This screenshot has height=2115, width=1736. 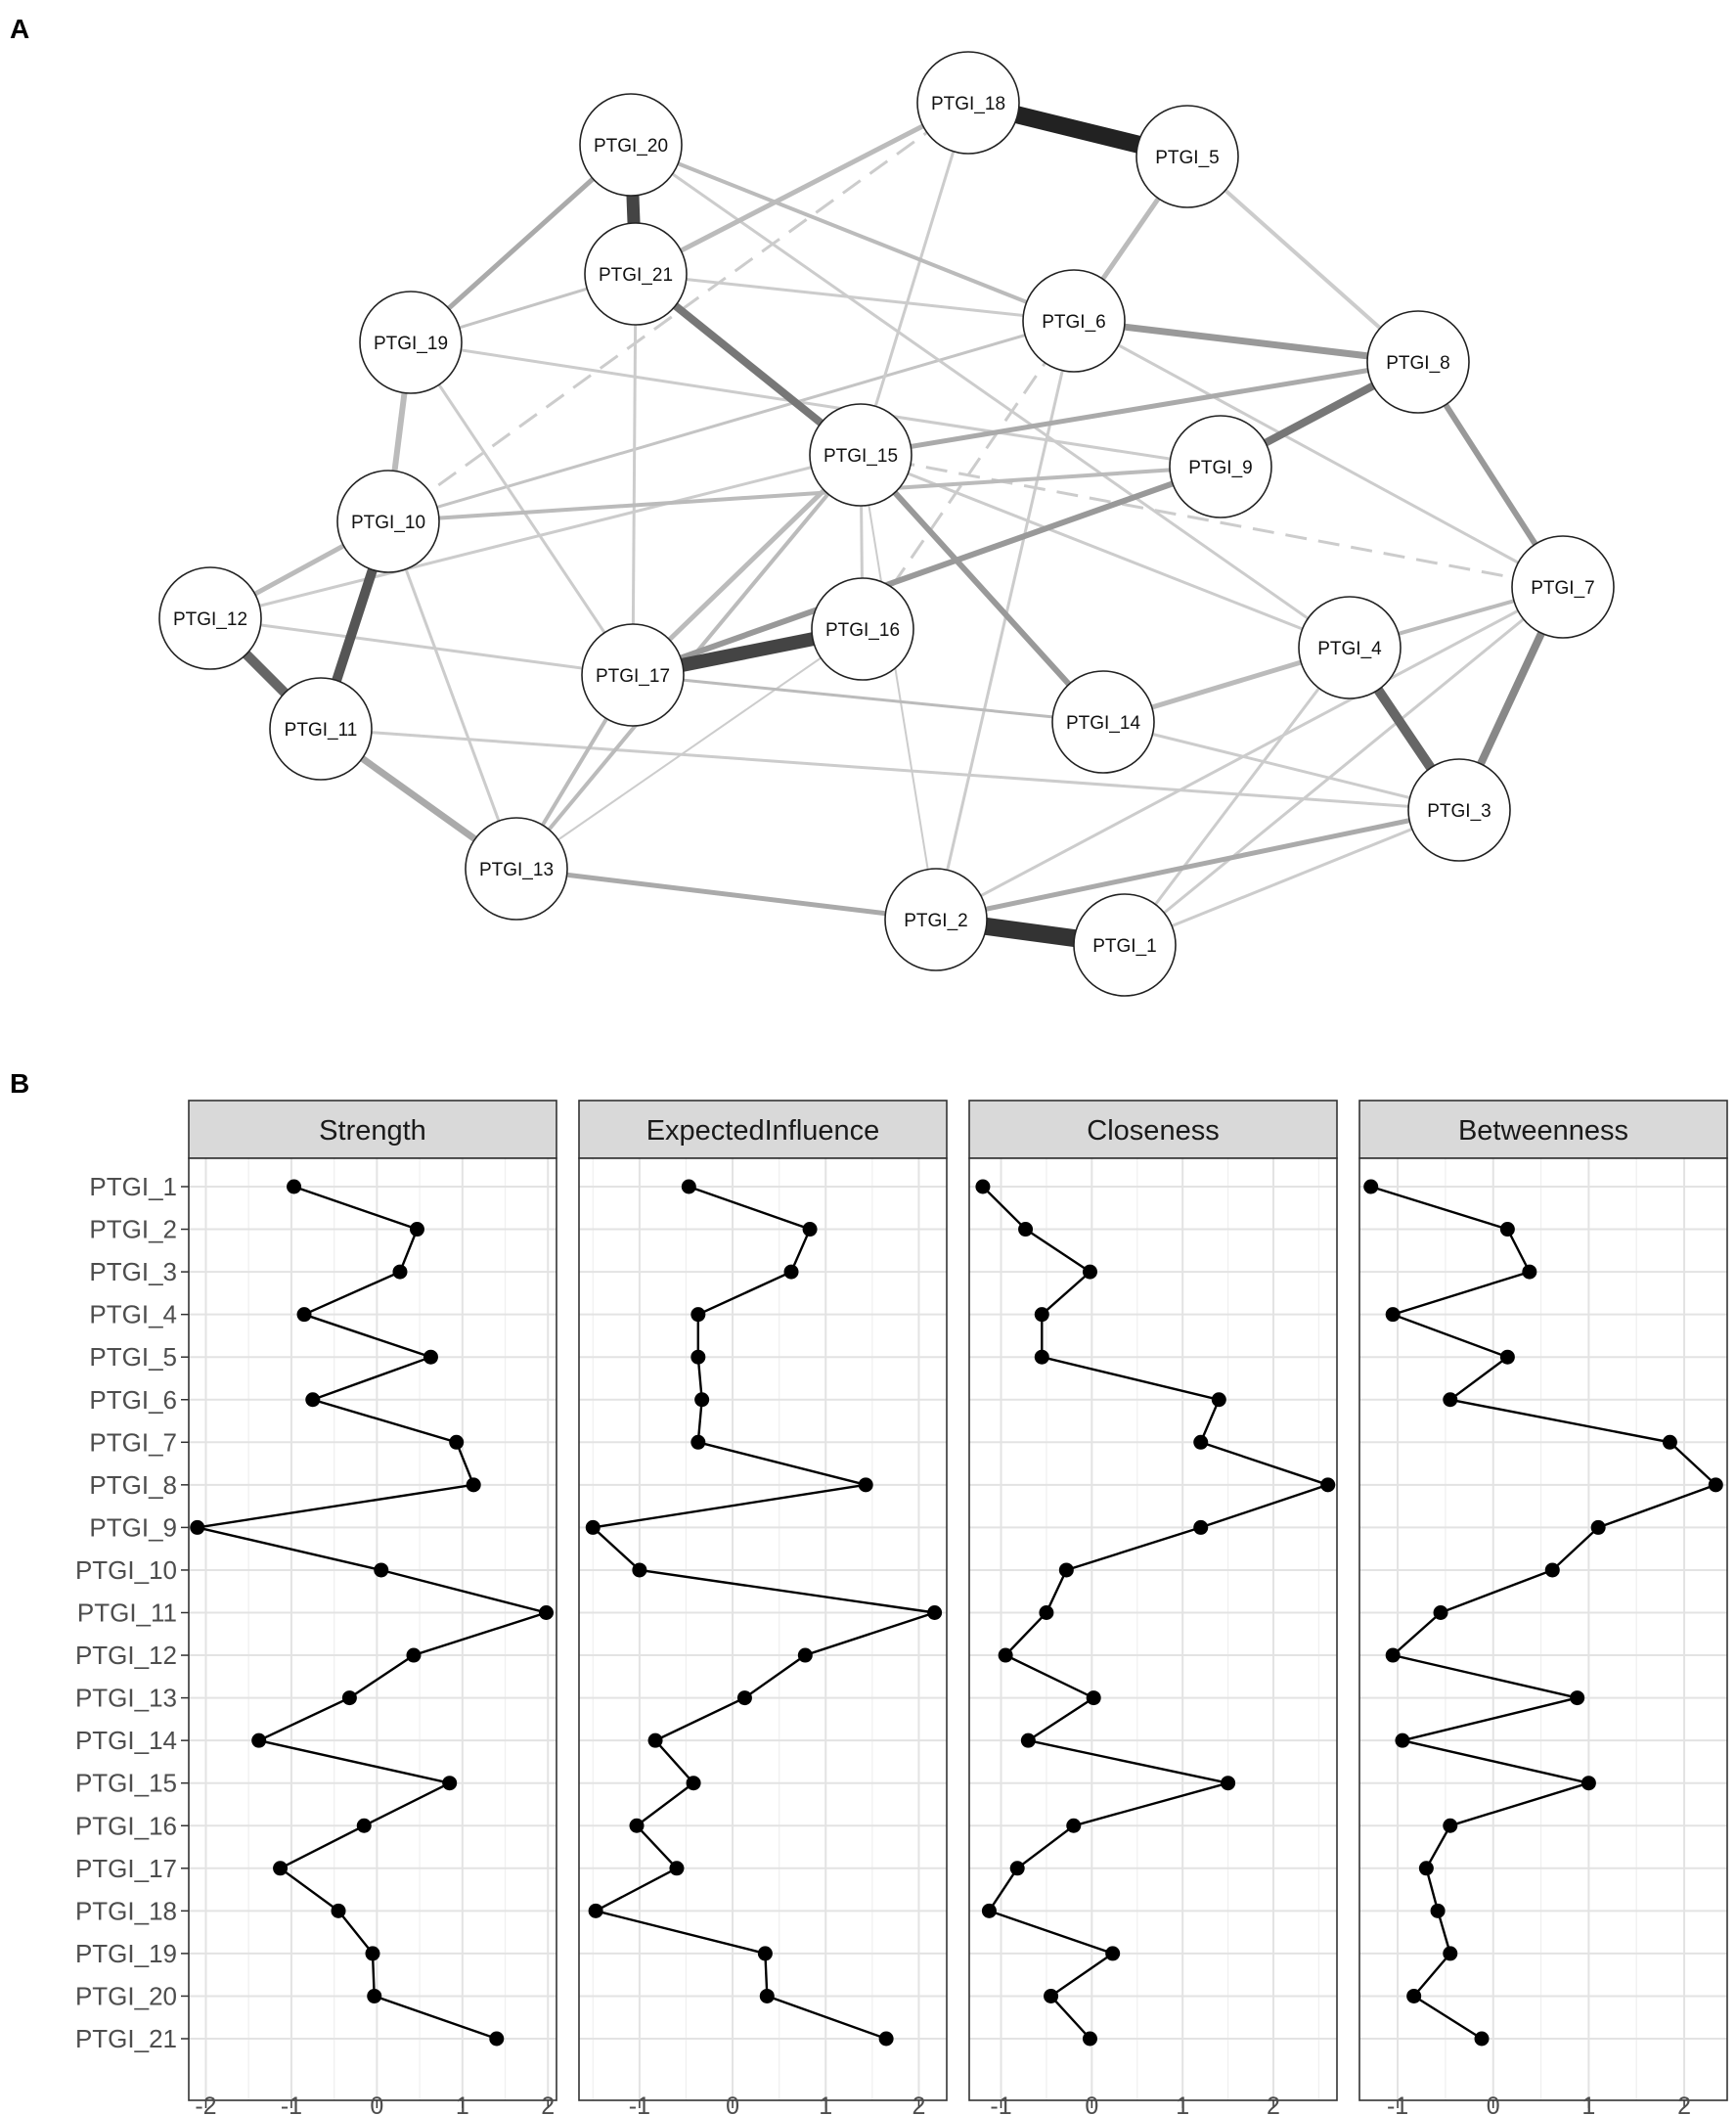 What do you see at coordinates (861, 455) in the screenshot?
I see `node-PTGI_15: PTGI_15` at bounding box center [861, 455].